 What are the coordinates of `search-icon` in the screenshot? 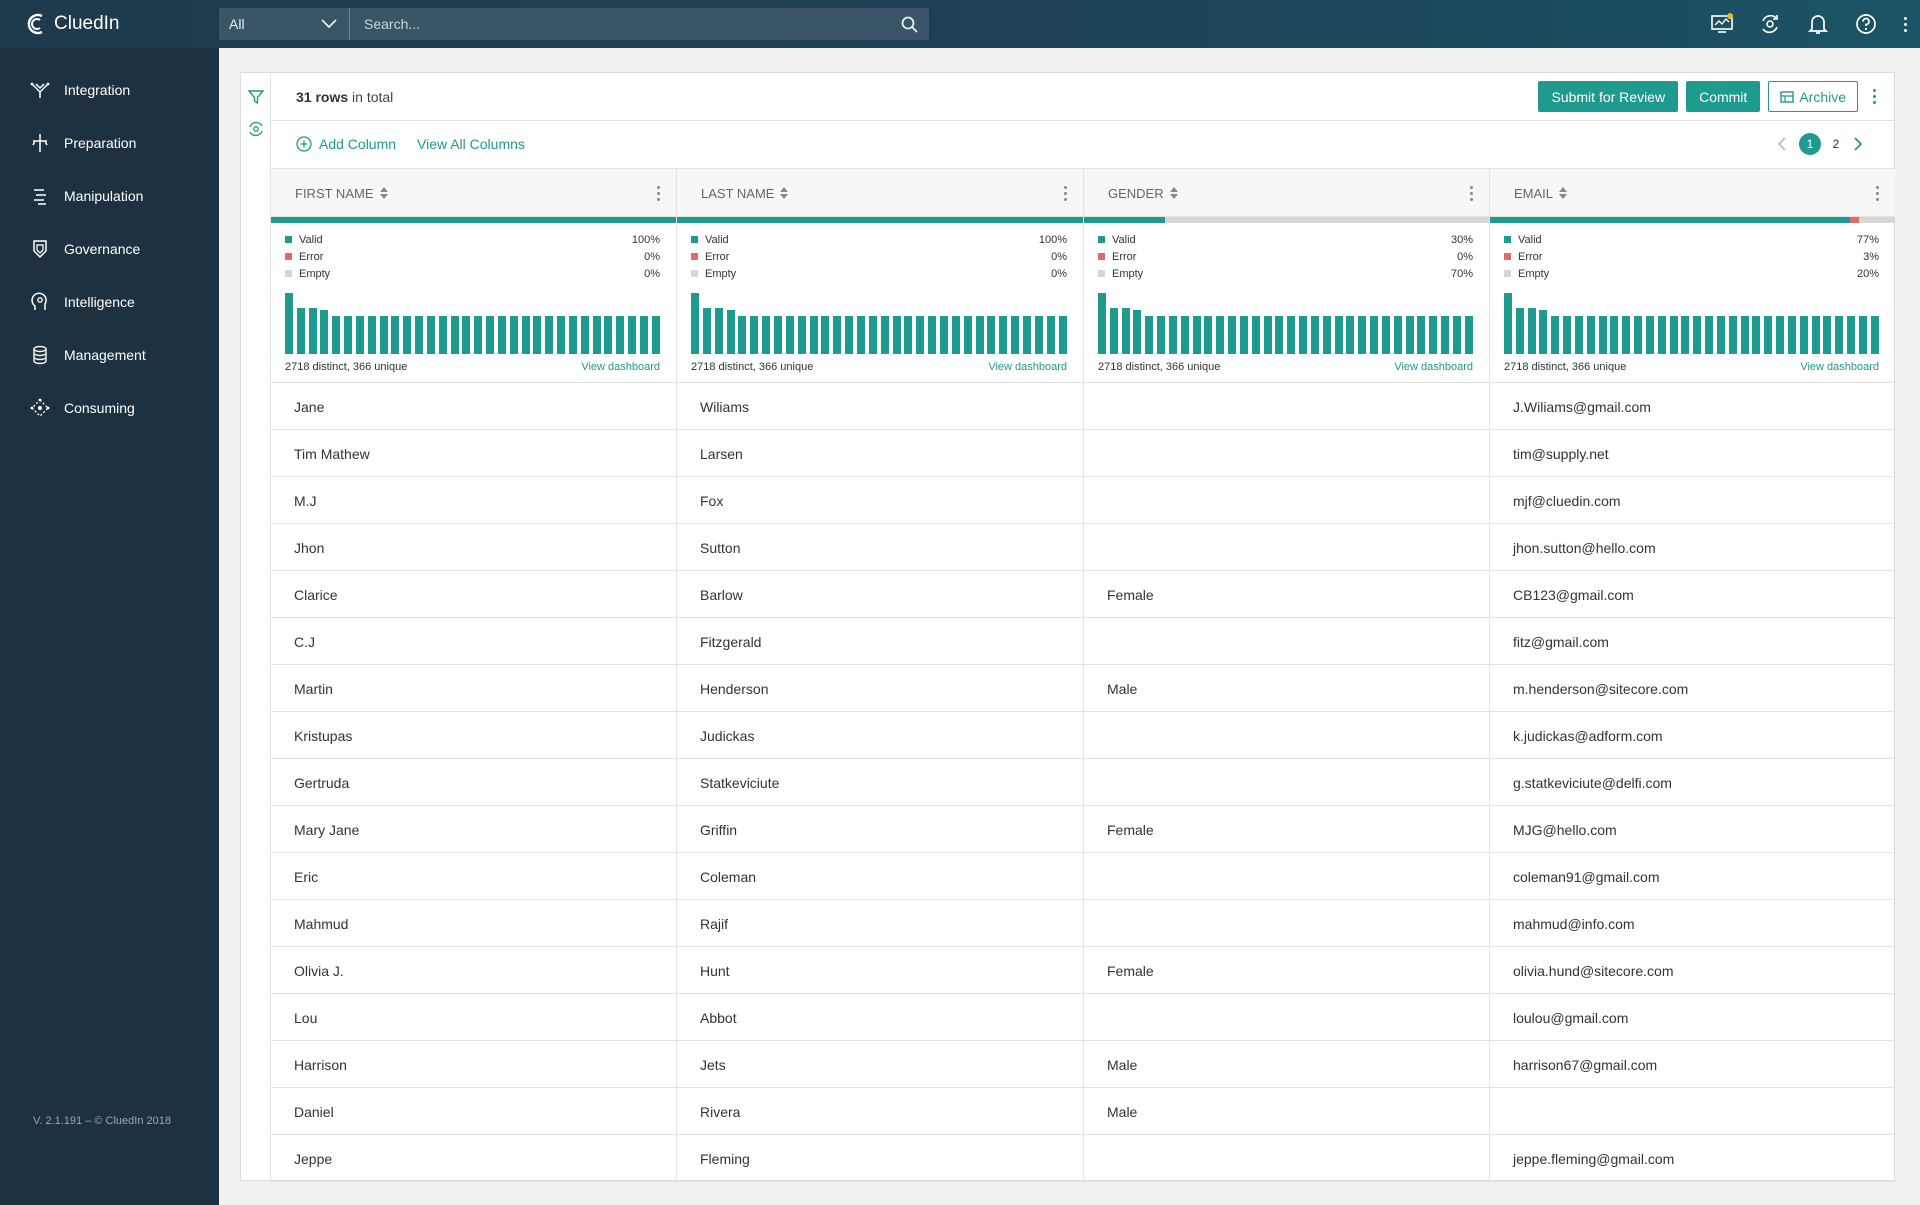 It's located at (909, 24).